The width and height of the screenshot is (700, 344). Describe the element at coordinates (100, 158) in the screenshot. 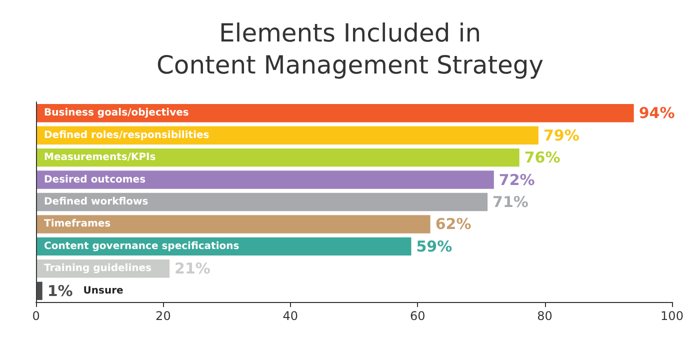

I see `y-tick-label: Measurements/KPIs` at that location.